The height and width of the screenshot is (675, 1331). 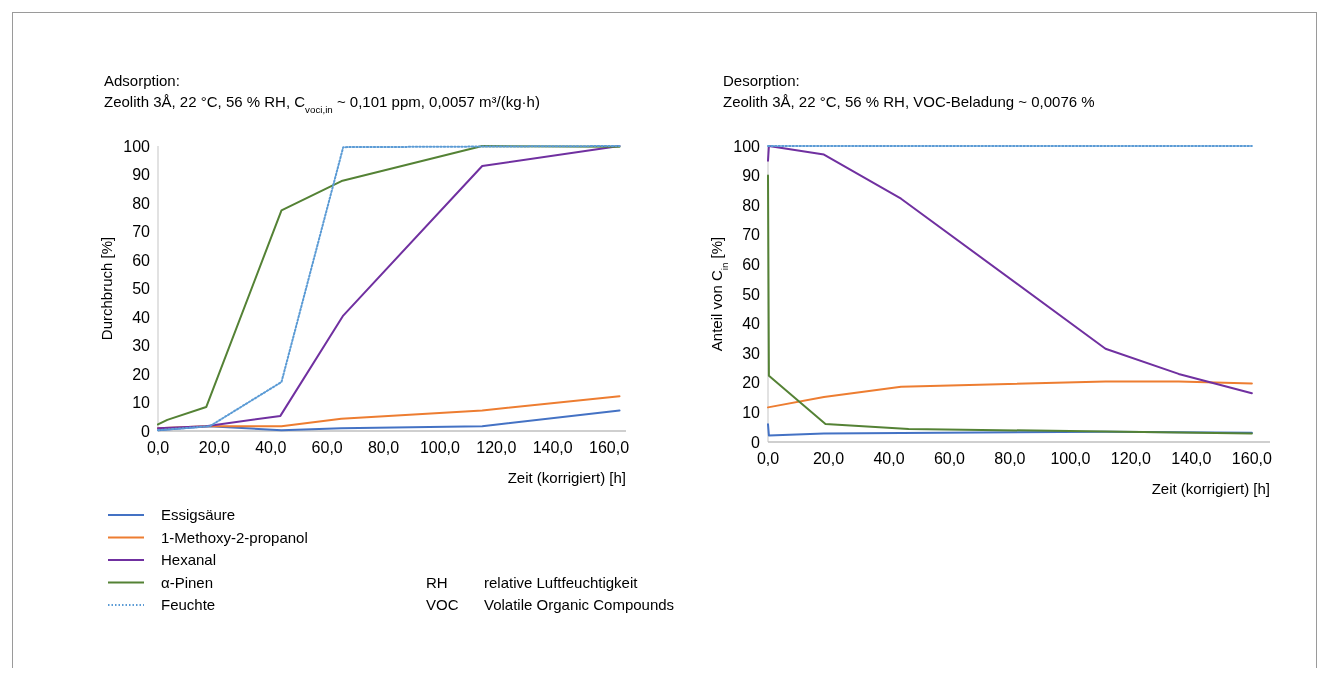 What do you see at coordinates (189, 560) in the screenshot?
I see `legend-label: Hexanal` at bounding box center [189, 560].